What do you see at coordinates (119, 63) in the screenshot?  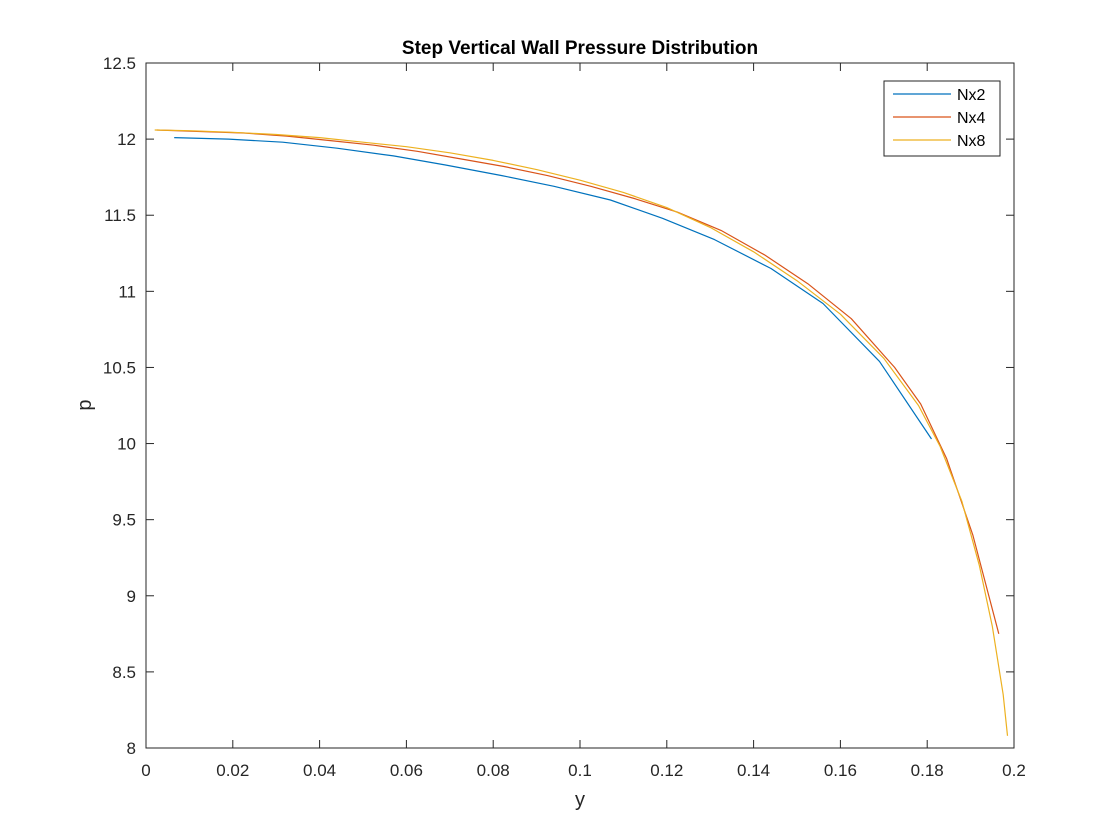 I see `y-tick-label: 12.5` at bounding box center [119, 63].